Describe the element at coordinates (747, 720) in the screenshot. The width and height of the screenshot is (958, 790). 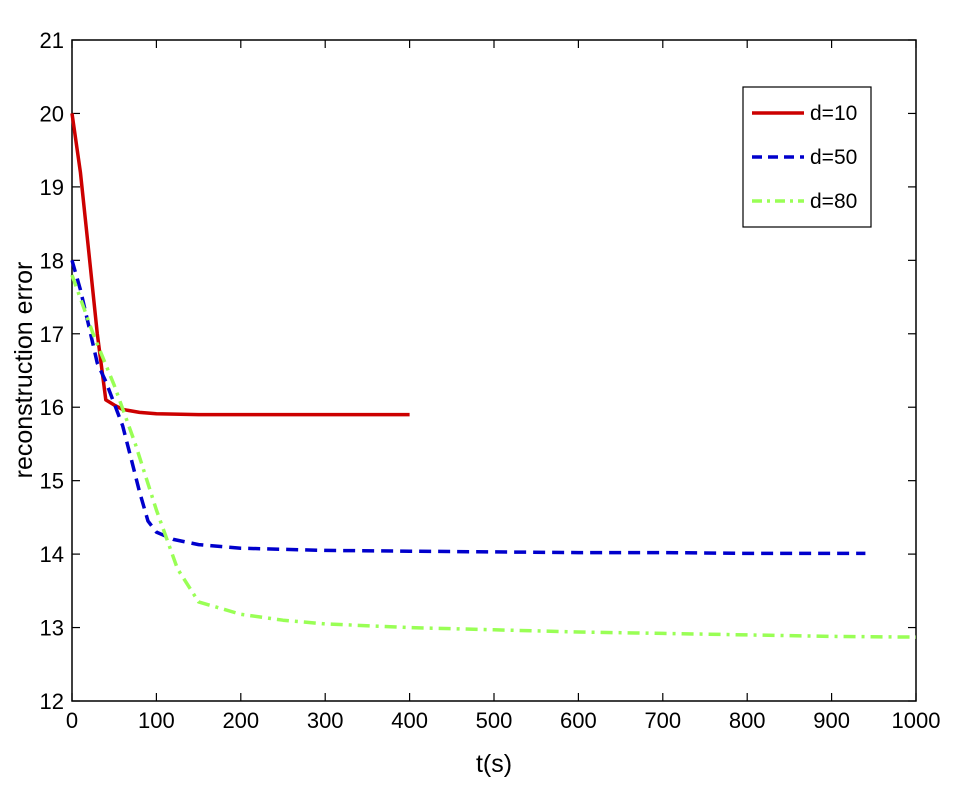
I see `x-tick-label: 800` at that location.